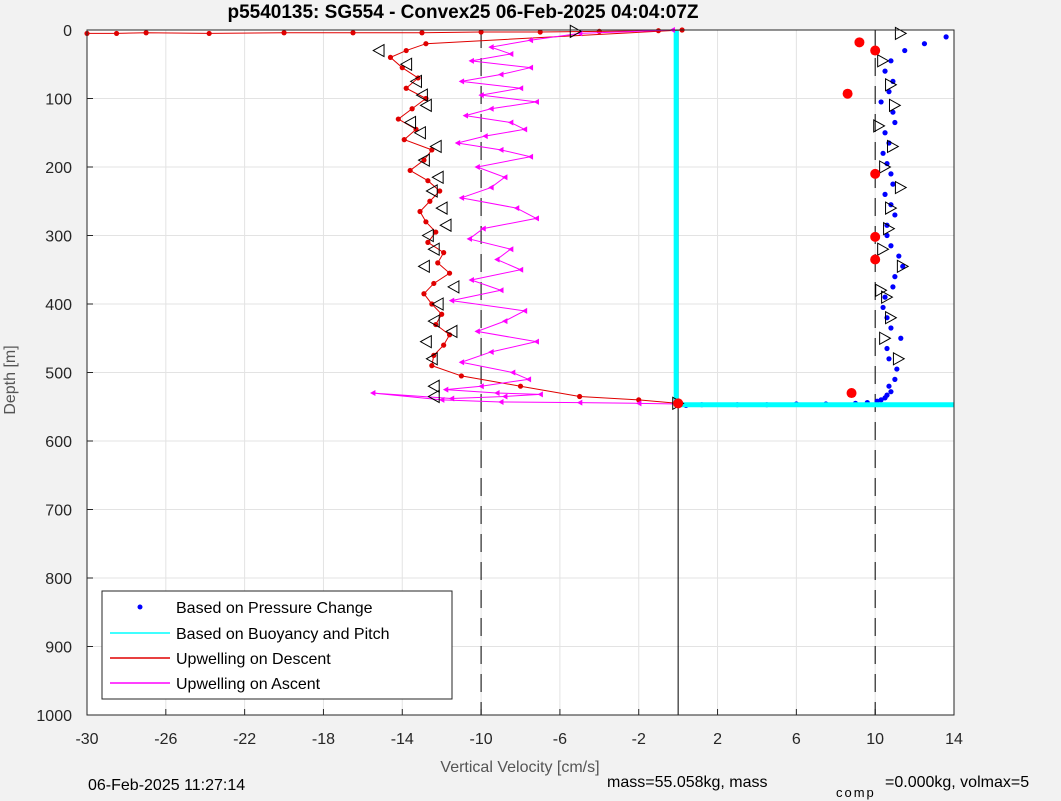 This screenshot has height=801, width=1061. What do you see at coordinates (481, 739) in the screenshot?
I see `x-tick-label: -10` at bounding box center [481, 739].